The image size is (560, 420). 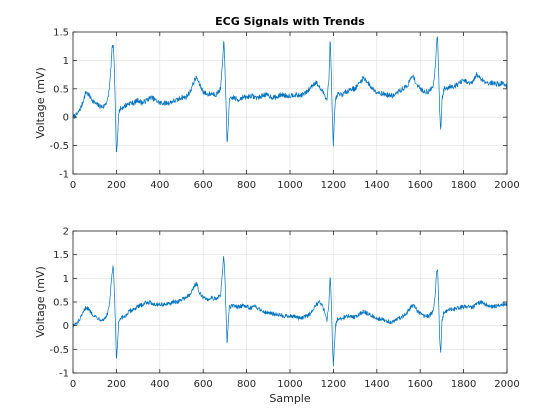 What do you see at coordinates (64, 175) in the screenshot?
I see `chart-top-y-tick-label: -1` at bounding box center [64, 175].